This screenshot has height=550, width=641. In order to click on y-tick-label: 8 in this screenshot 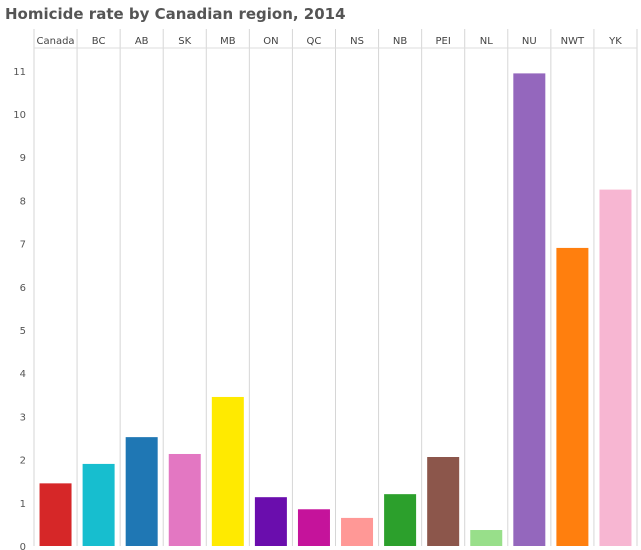, I will do `click(23, 201)`.